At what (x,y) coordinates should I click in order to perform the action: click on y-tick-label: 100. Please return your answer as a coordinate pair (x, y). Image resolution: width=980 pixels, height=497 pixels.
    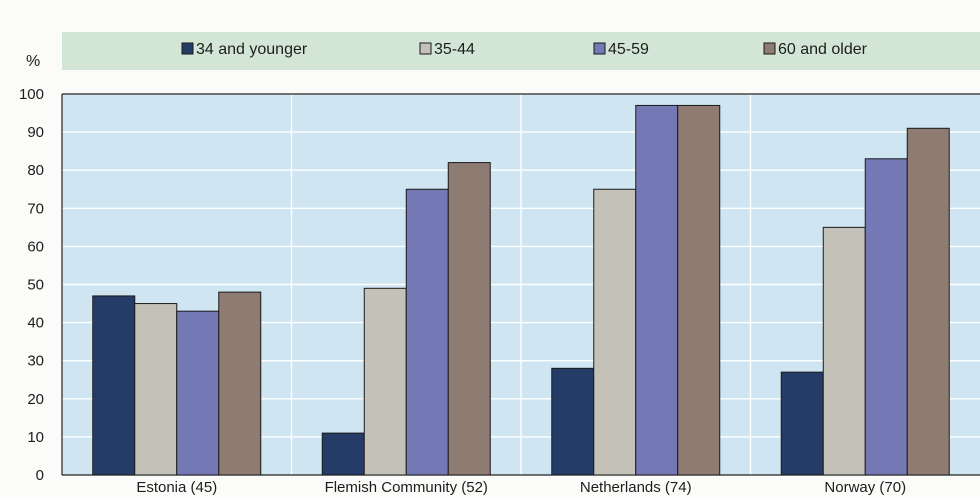
    Looking at the image, I should click on (31, 94).